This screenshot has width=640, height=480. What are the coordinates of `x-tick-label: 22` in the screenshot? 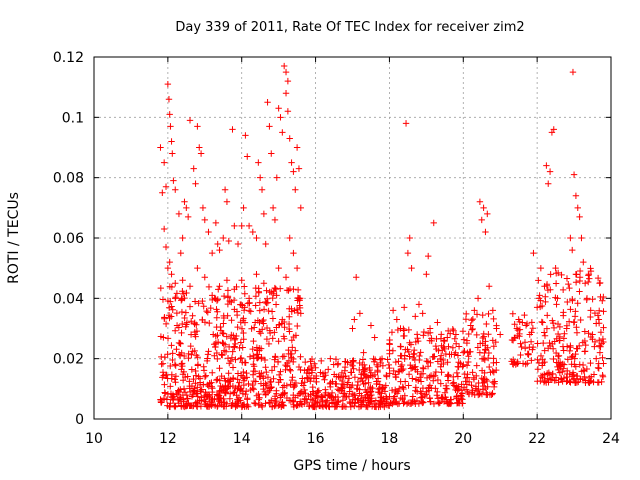 It's located at (537, 439).